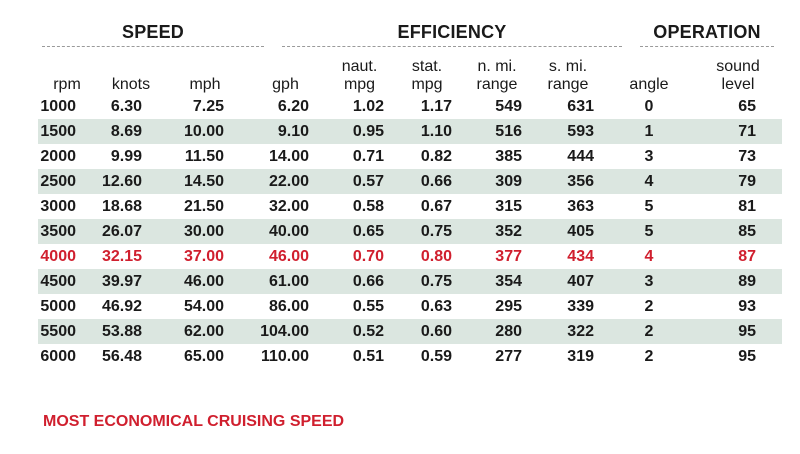  Describe the element at coordinates (436, 306) in the screenshot. I see `cell-stat-mpg: 0.63` at that location.